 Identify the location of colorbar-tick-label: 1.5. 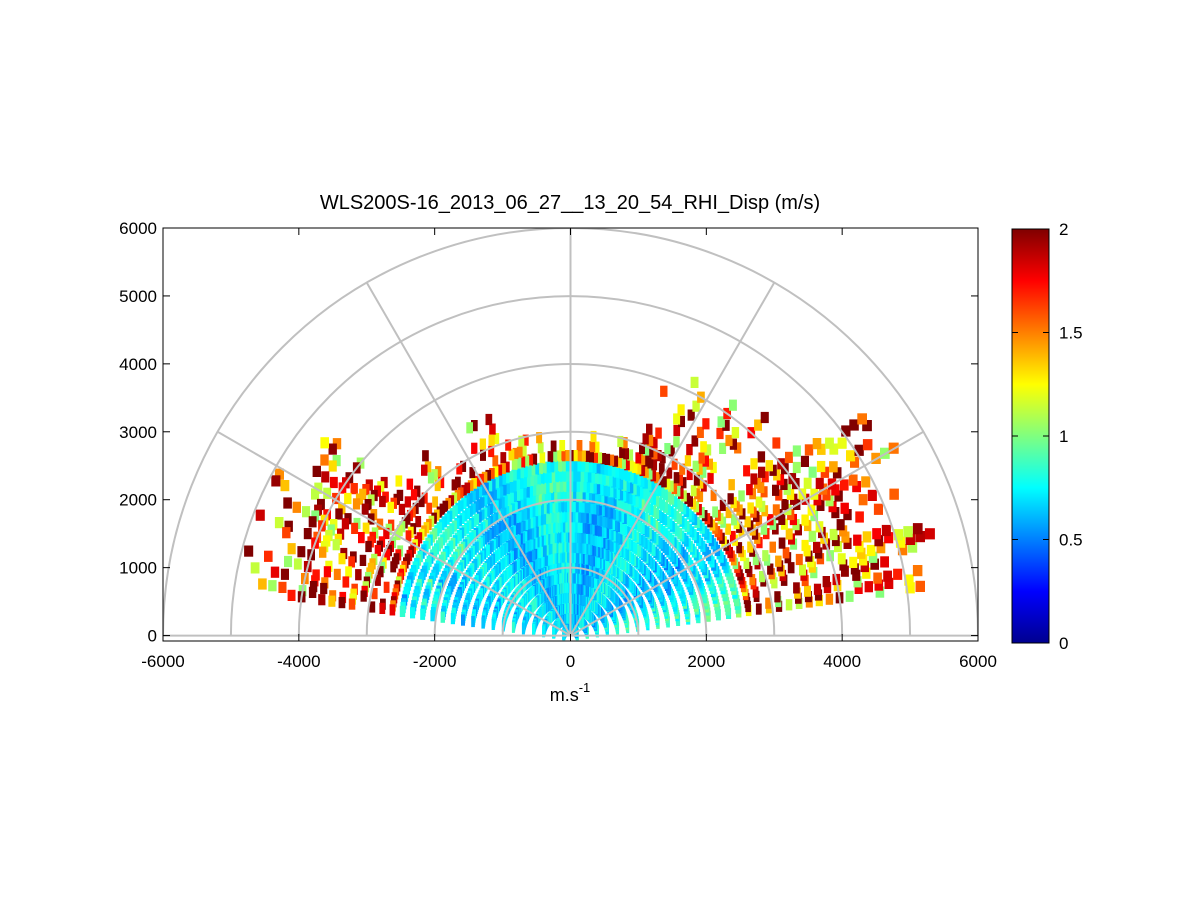
(1071, 333).